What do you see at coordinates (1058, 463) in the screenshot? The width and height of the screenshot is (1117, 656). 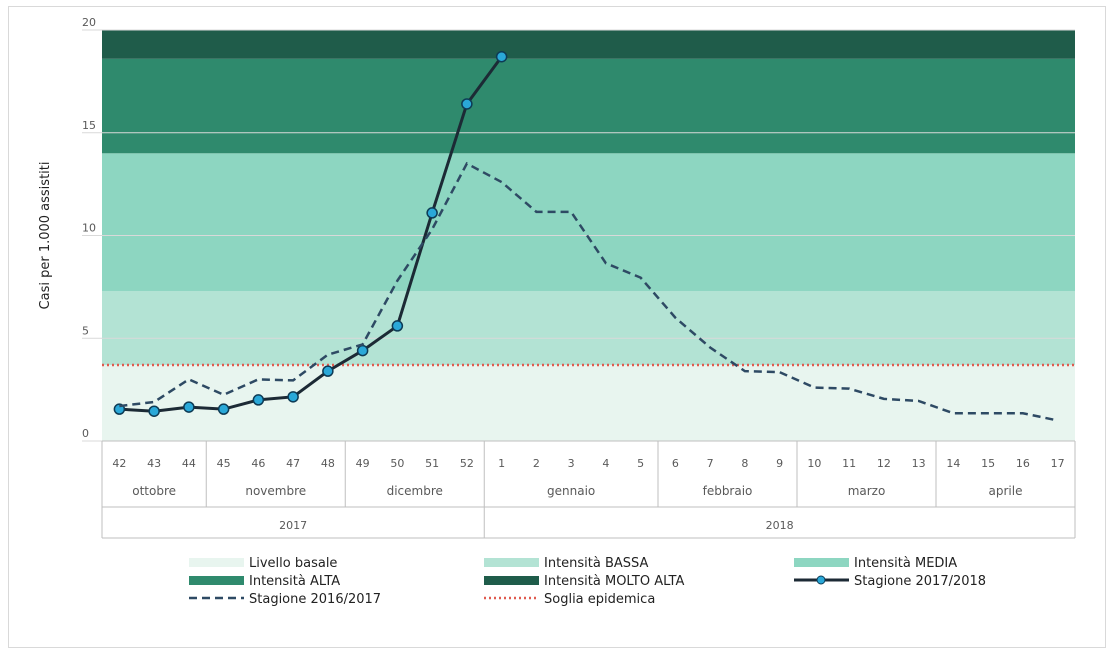 I see `x-tick-week: 17` at bounding box center [1058, 463].